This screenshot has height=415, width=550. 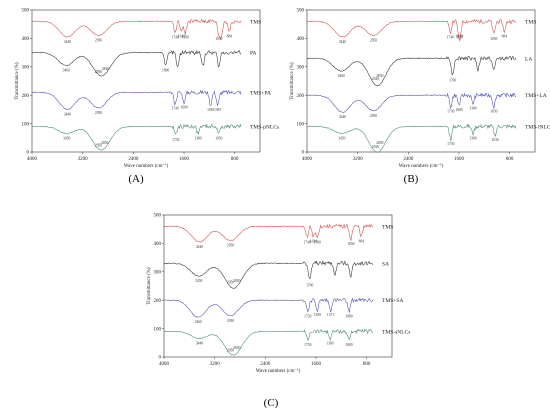 I want to click on panel-label: (C), so click(x=271, y=403).